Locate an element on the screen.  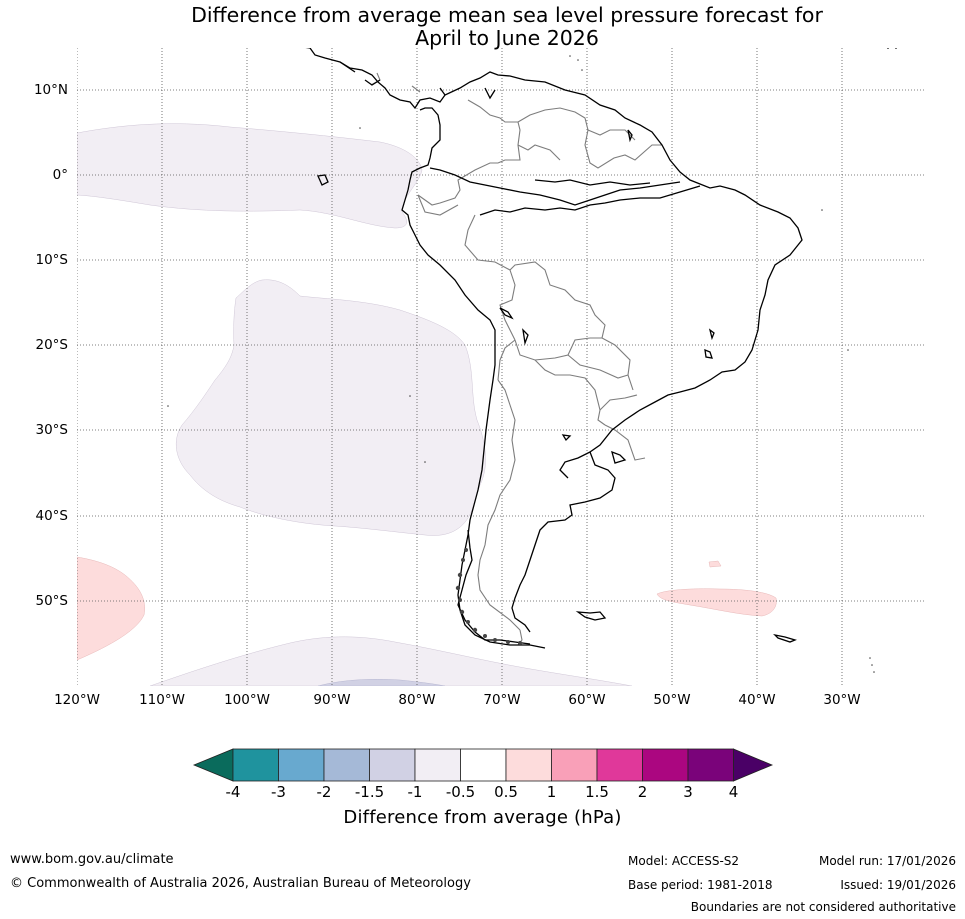
patagonia-islands is located at coordinates (488, 596).